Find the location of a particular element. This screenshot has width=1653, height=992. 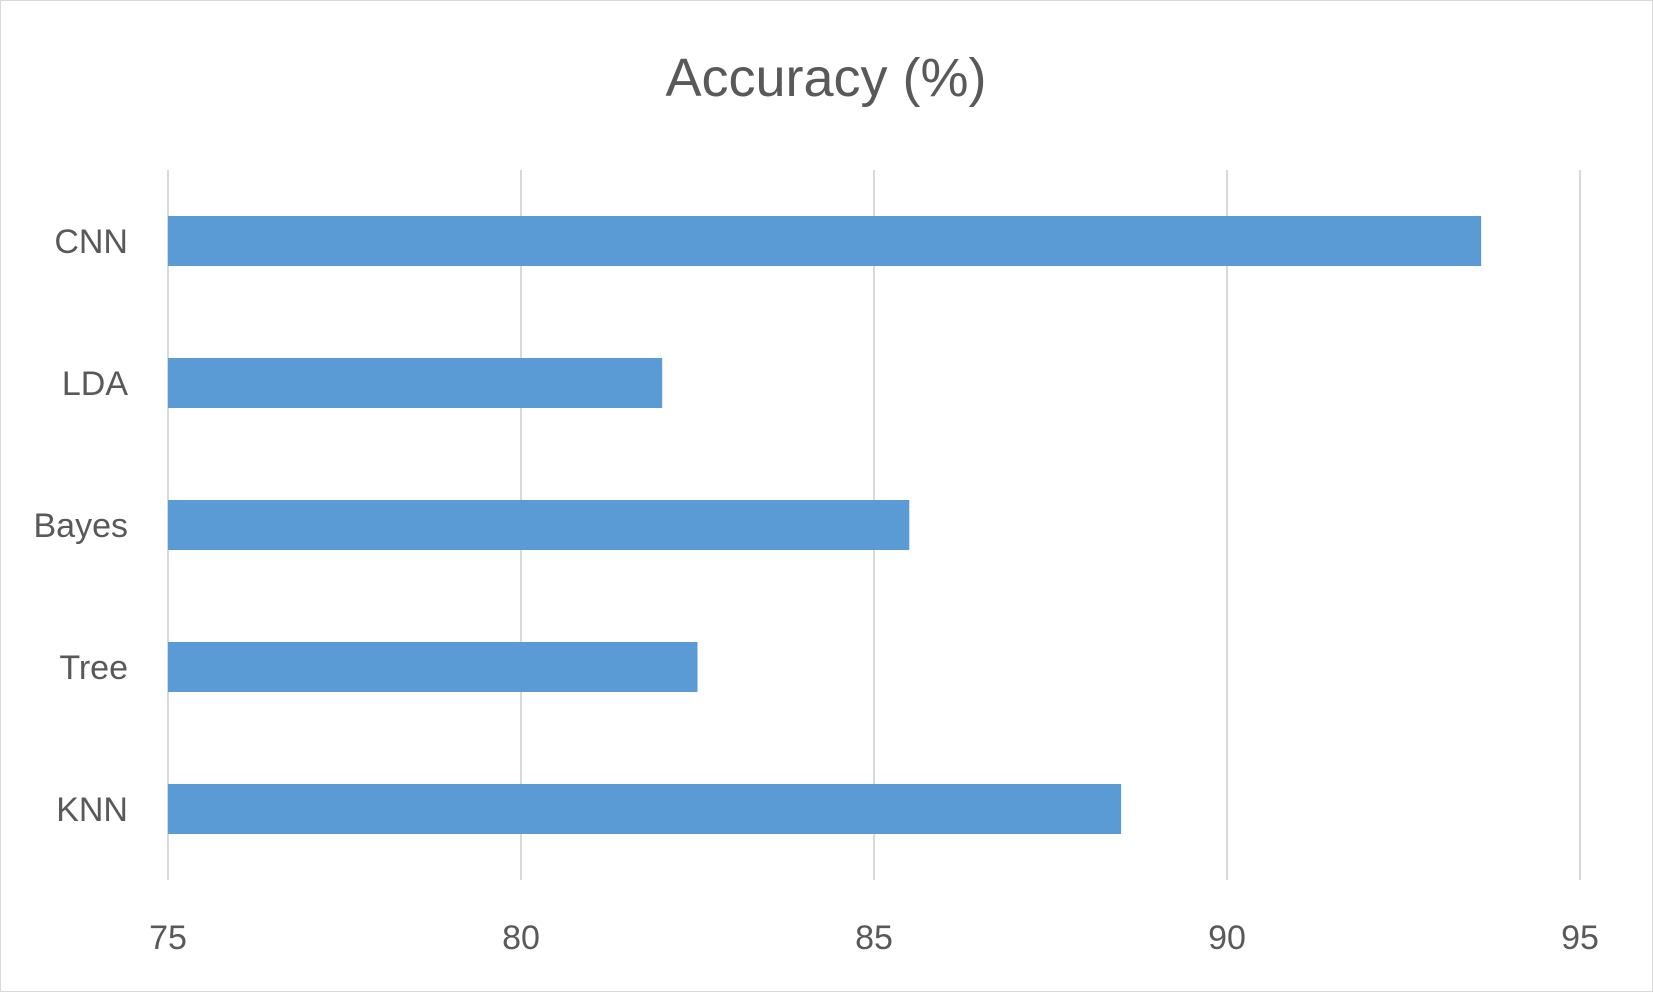

bar-lda is located at coordinates (415, 383).